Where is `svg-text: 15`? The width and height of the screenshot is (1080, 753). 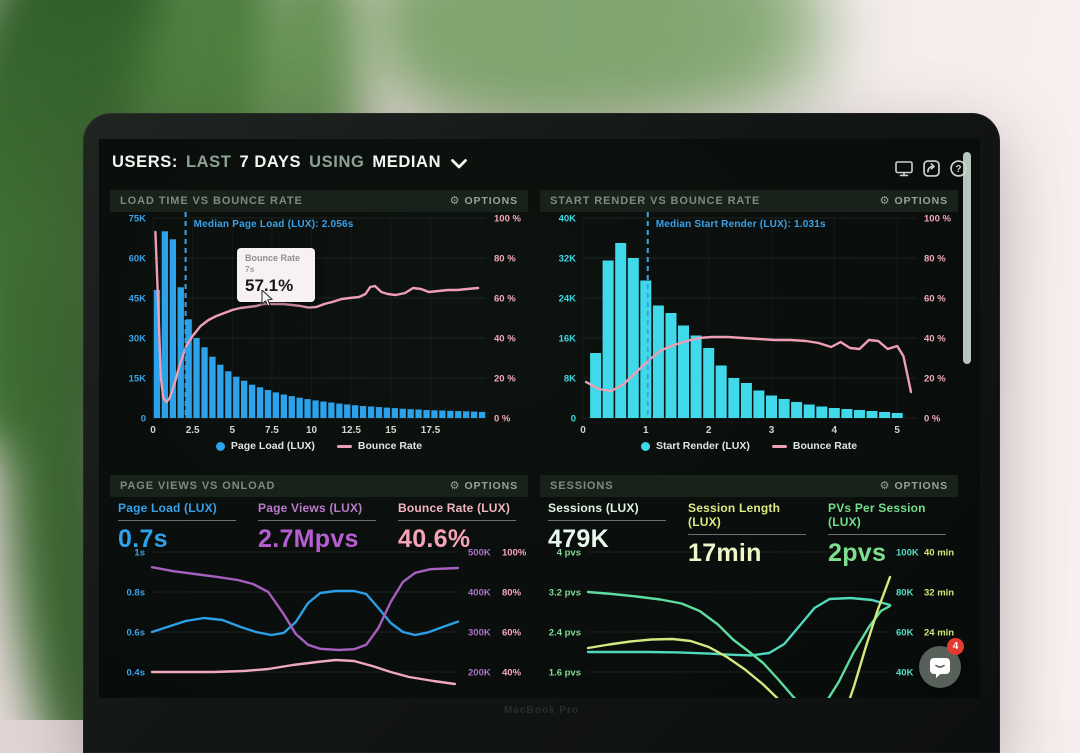 svg-text: 15 is located at coordinates (391, 430).